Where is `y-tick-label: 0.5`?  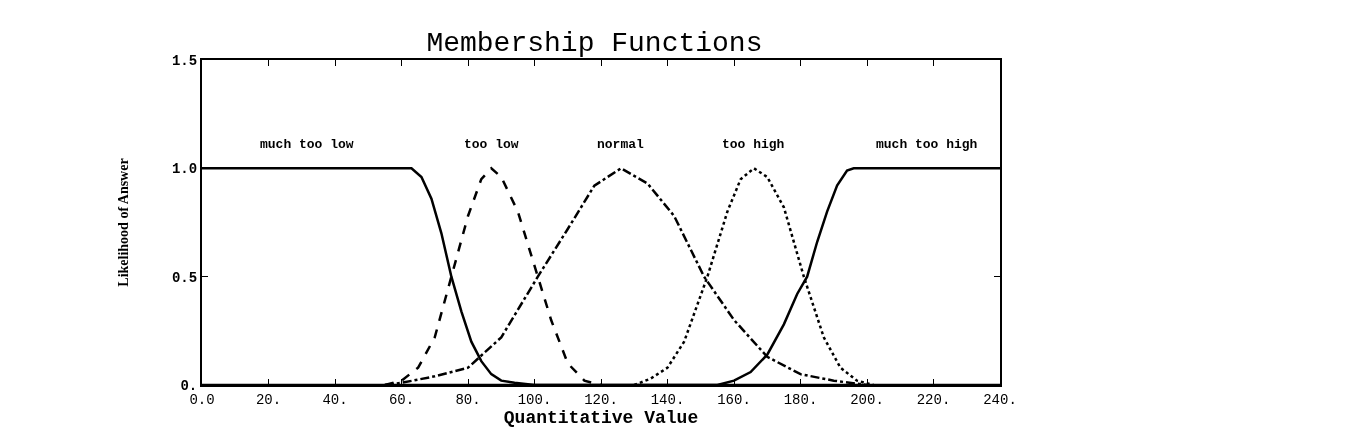
y-tick-label: 0.5 is located at coordinates (184, 277).